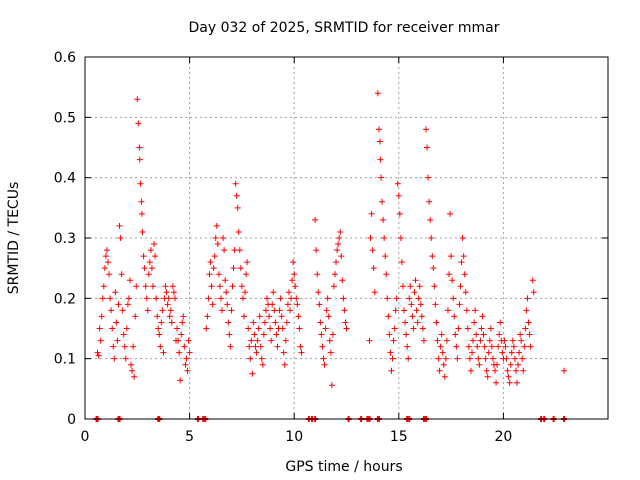  Describe the element at coordinates (65, 299) in the screenshot. I see `y-tick-label: 0.2` at that location.